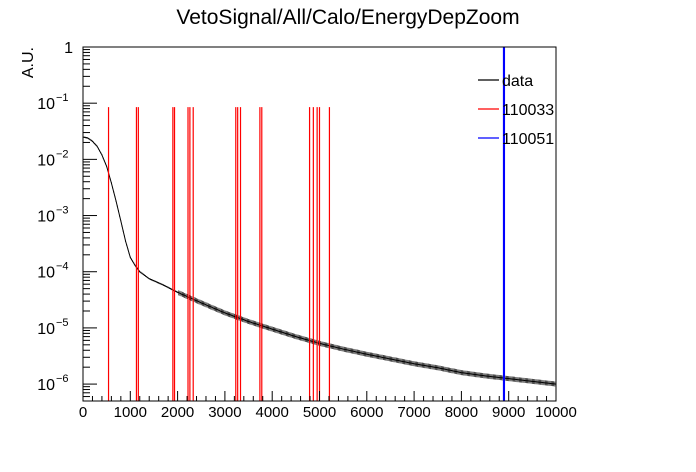 This screenshot has height=472, width=696. I want to click on x-tick-label: 8000, so click(461, 412).